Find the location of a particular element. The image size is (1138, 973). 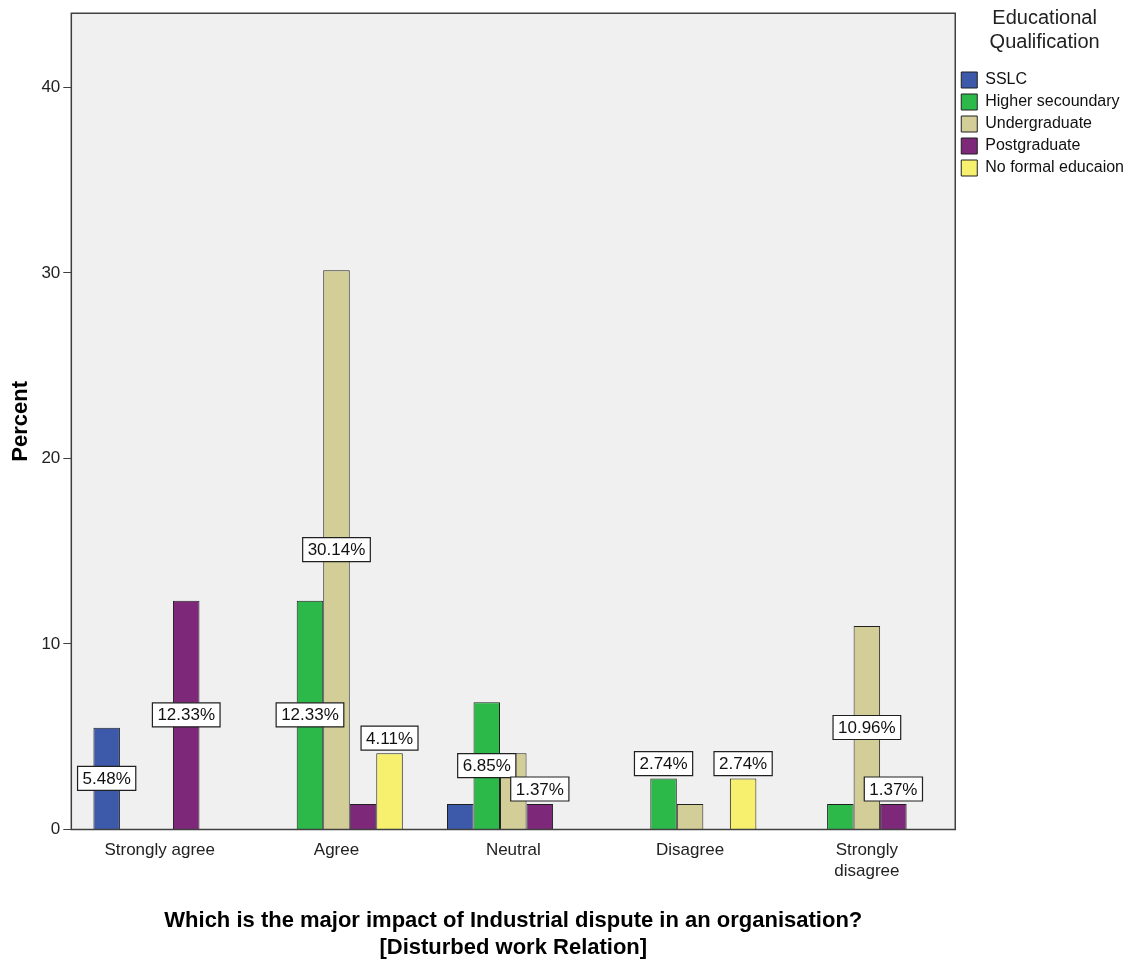

data-label: 4.11% is located at coordinates (390, 738).